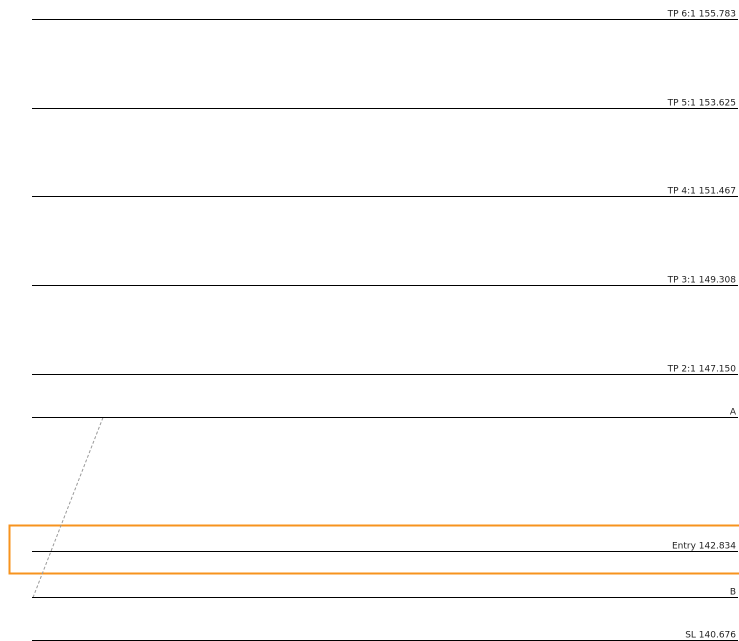 The image size is (739, 641). Describe the element at coordinates (701, 104) in the screenshot. I see `level-label-tp5: TP 5:1 153.625` at that location.